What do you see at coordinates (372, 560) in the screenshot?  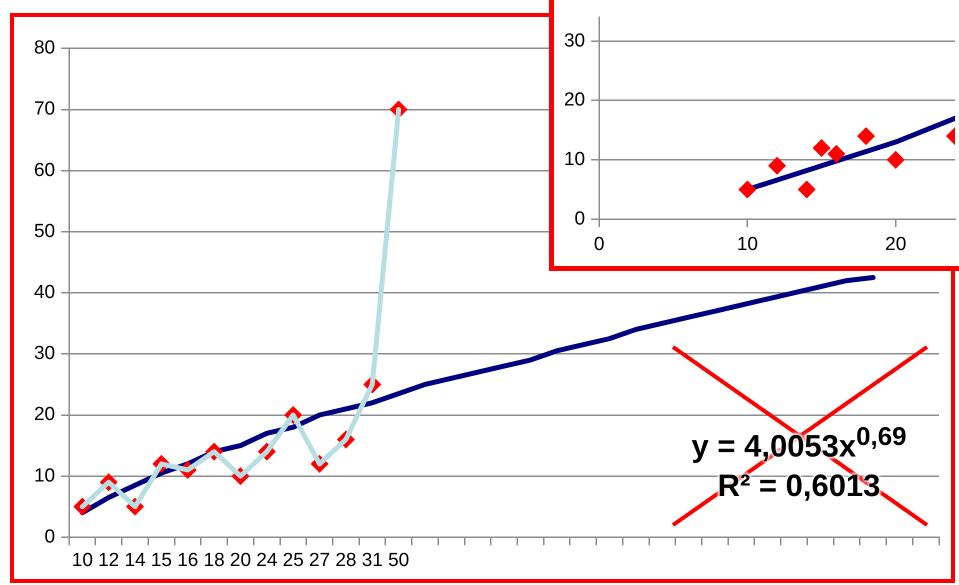 I see `x-tick-label: 31` at bounding box center [372, 560].